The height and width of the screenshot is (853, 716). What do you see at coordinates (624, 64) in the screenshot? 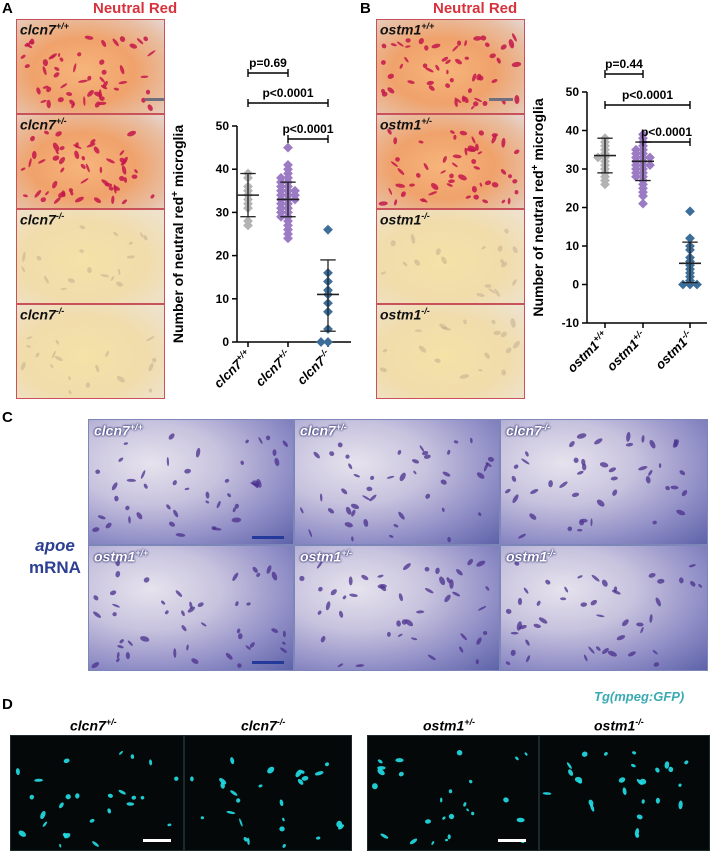
I see `p-value-label: p=0.44` at bounding box center [624, 64].